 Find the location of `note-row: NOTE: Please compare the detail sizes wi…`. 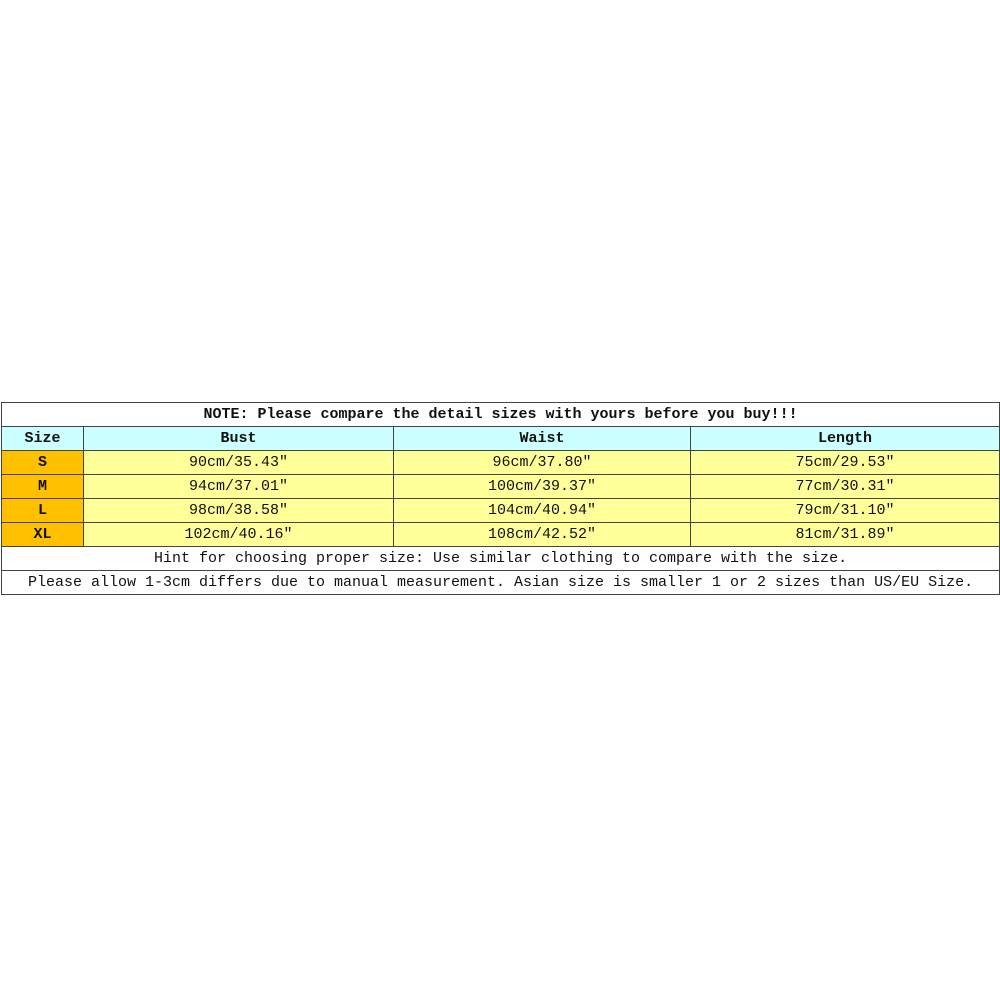

note-row: NOTE: Please compare the detail sizes wi… is located at coordinates (500, 414).